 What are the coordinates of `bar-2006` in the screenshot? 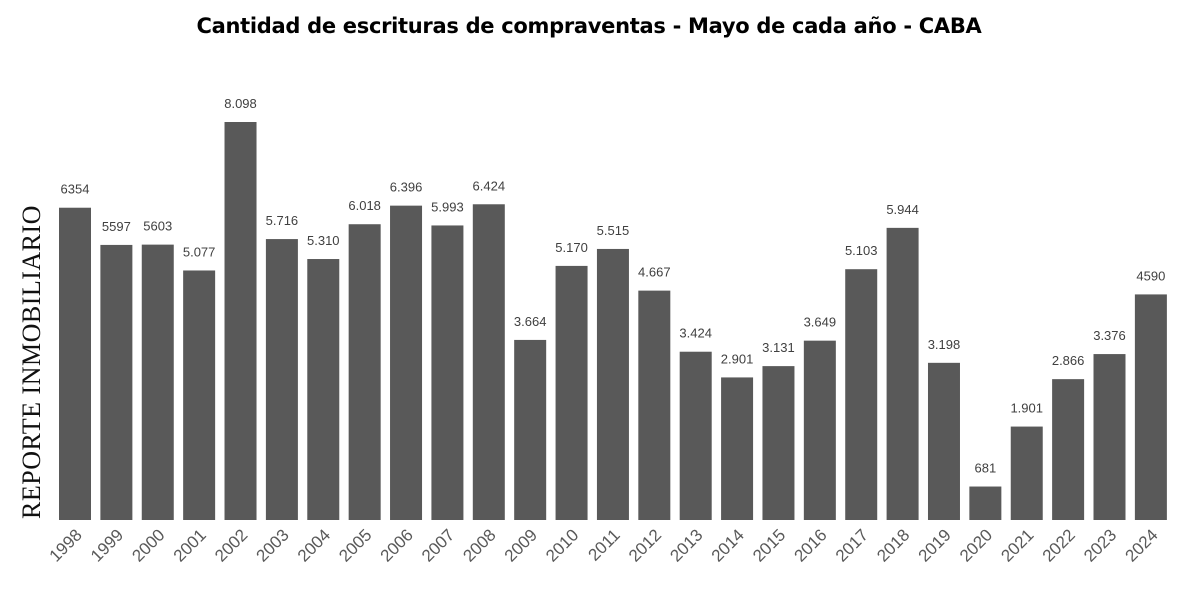 It's located at (406, 363).